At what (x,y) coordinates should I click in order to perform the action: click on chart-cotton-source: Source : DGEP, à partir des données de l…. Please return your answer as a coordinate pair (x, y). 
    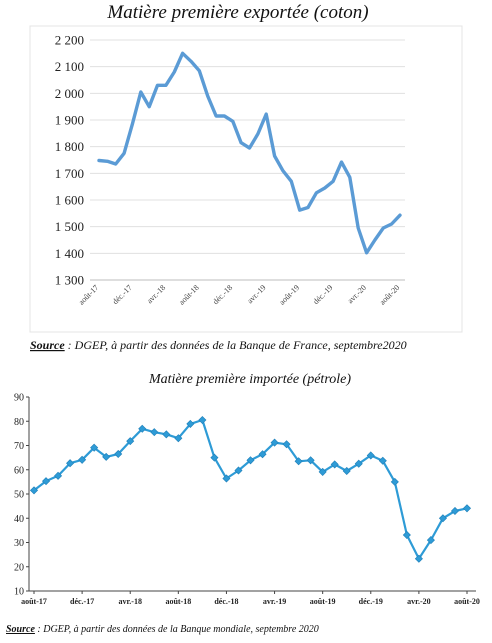
    Looking at the image, I should click on (218, 345).